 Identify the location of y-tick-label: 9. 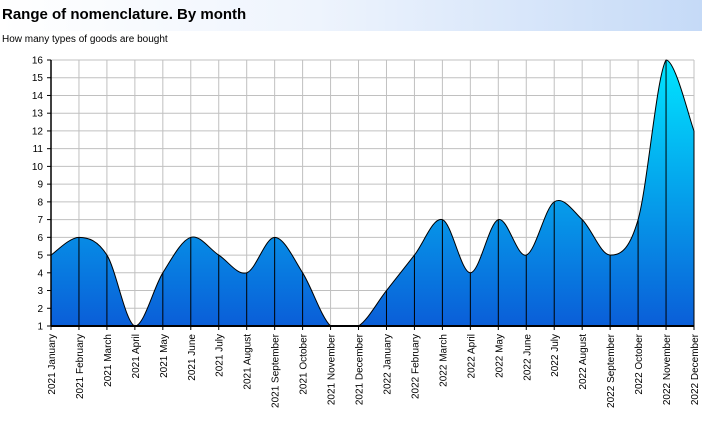
(40, 185).